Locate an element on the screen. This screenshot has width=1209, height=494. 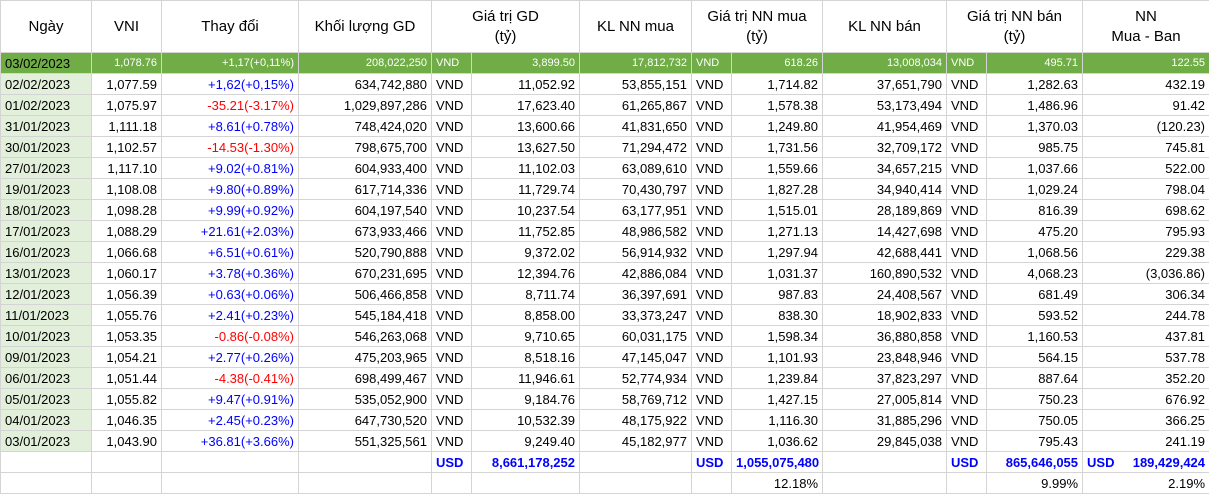
cell-net: 437.81 is located at coordinates (1146, 336).